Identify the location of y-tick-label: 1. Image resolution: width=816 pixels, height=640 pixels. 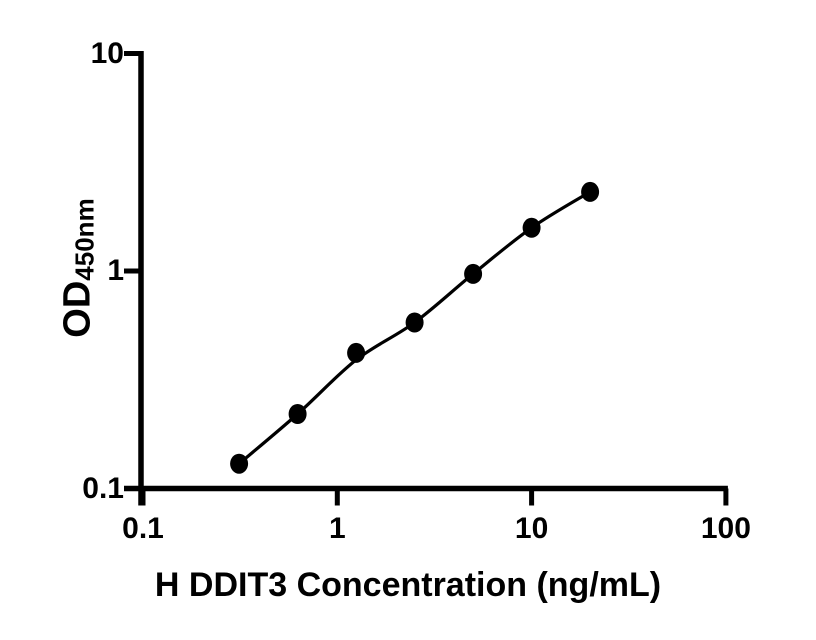
(115, 270).